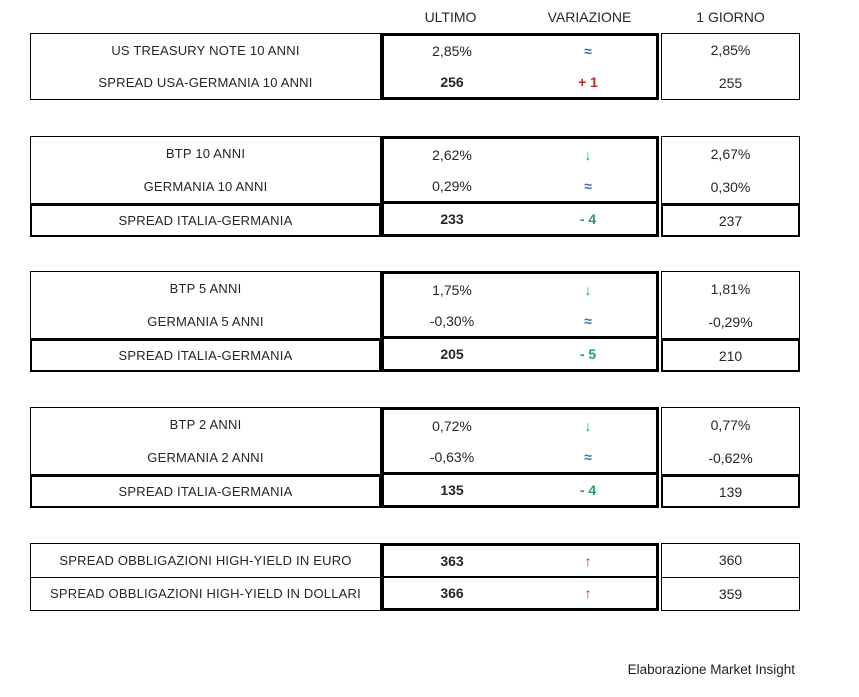 The image size is (859, 697). I want to click on instrument-label: SPREAD OBBLIGAZIONI HIGH-YIELD IN EURO, so click(205, 560).